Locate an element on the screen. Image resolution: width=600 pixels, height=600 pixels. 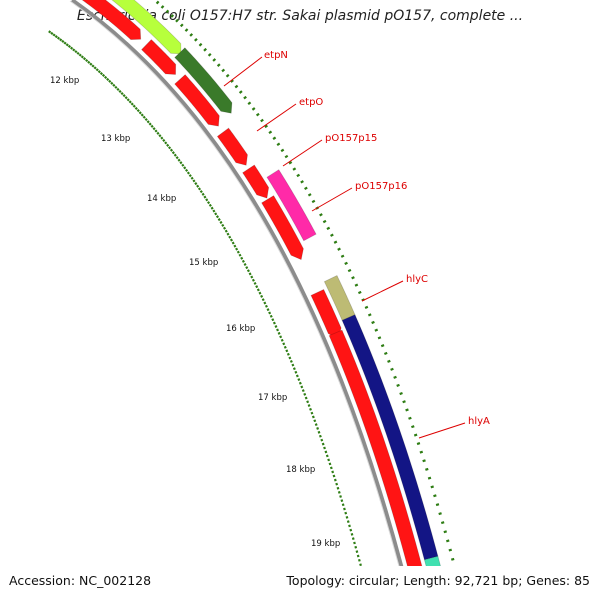
gene-label-etpN: etpN is located at coordinates (276, 55).